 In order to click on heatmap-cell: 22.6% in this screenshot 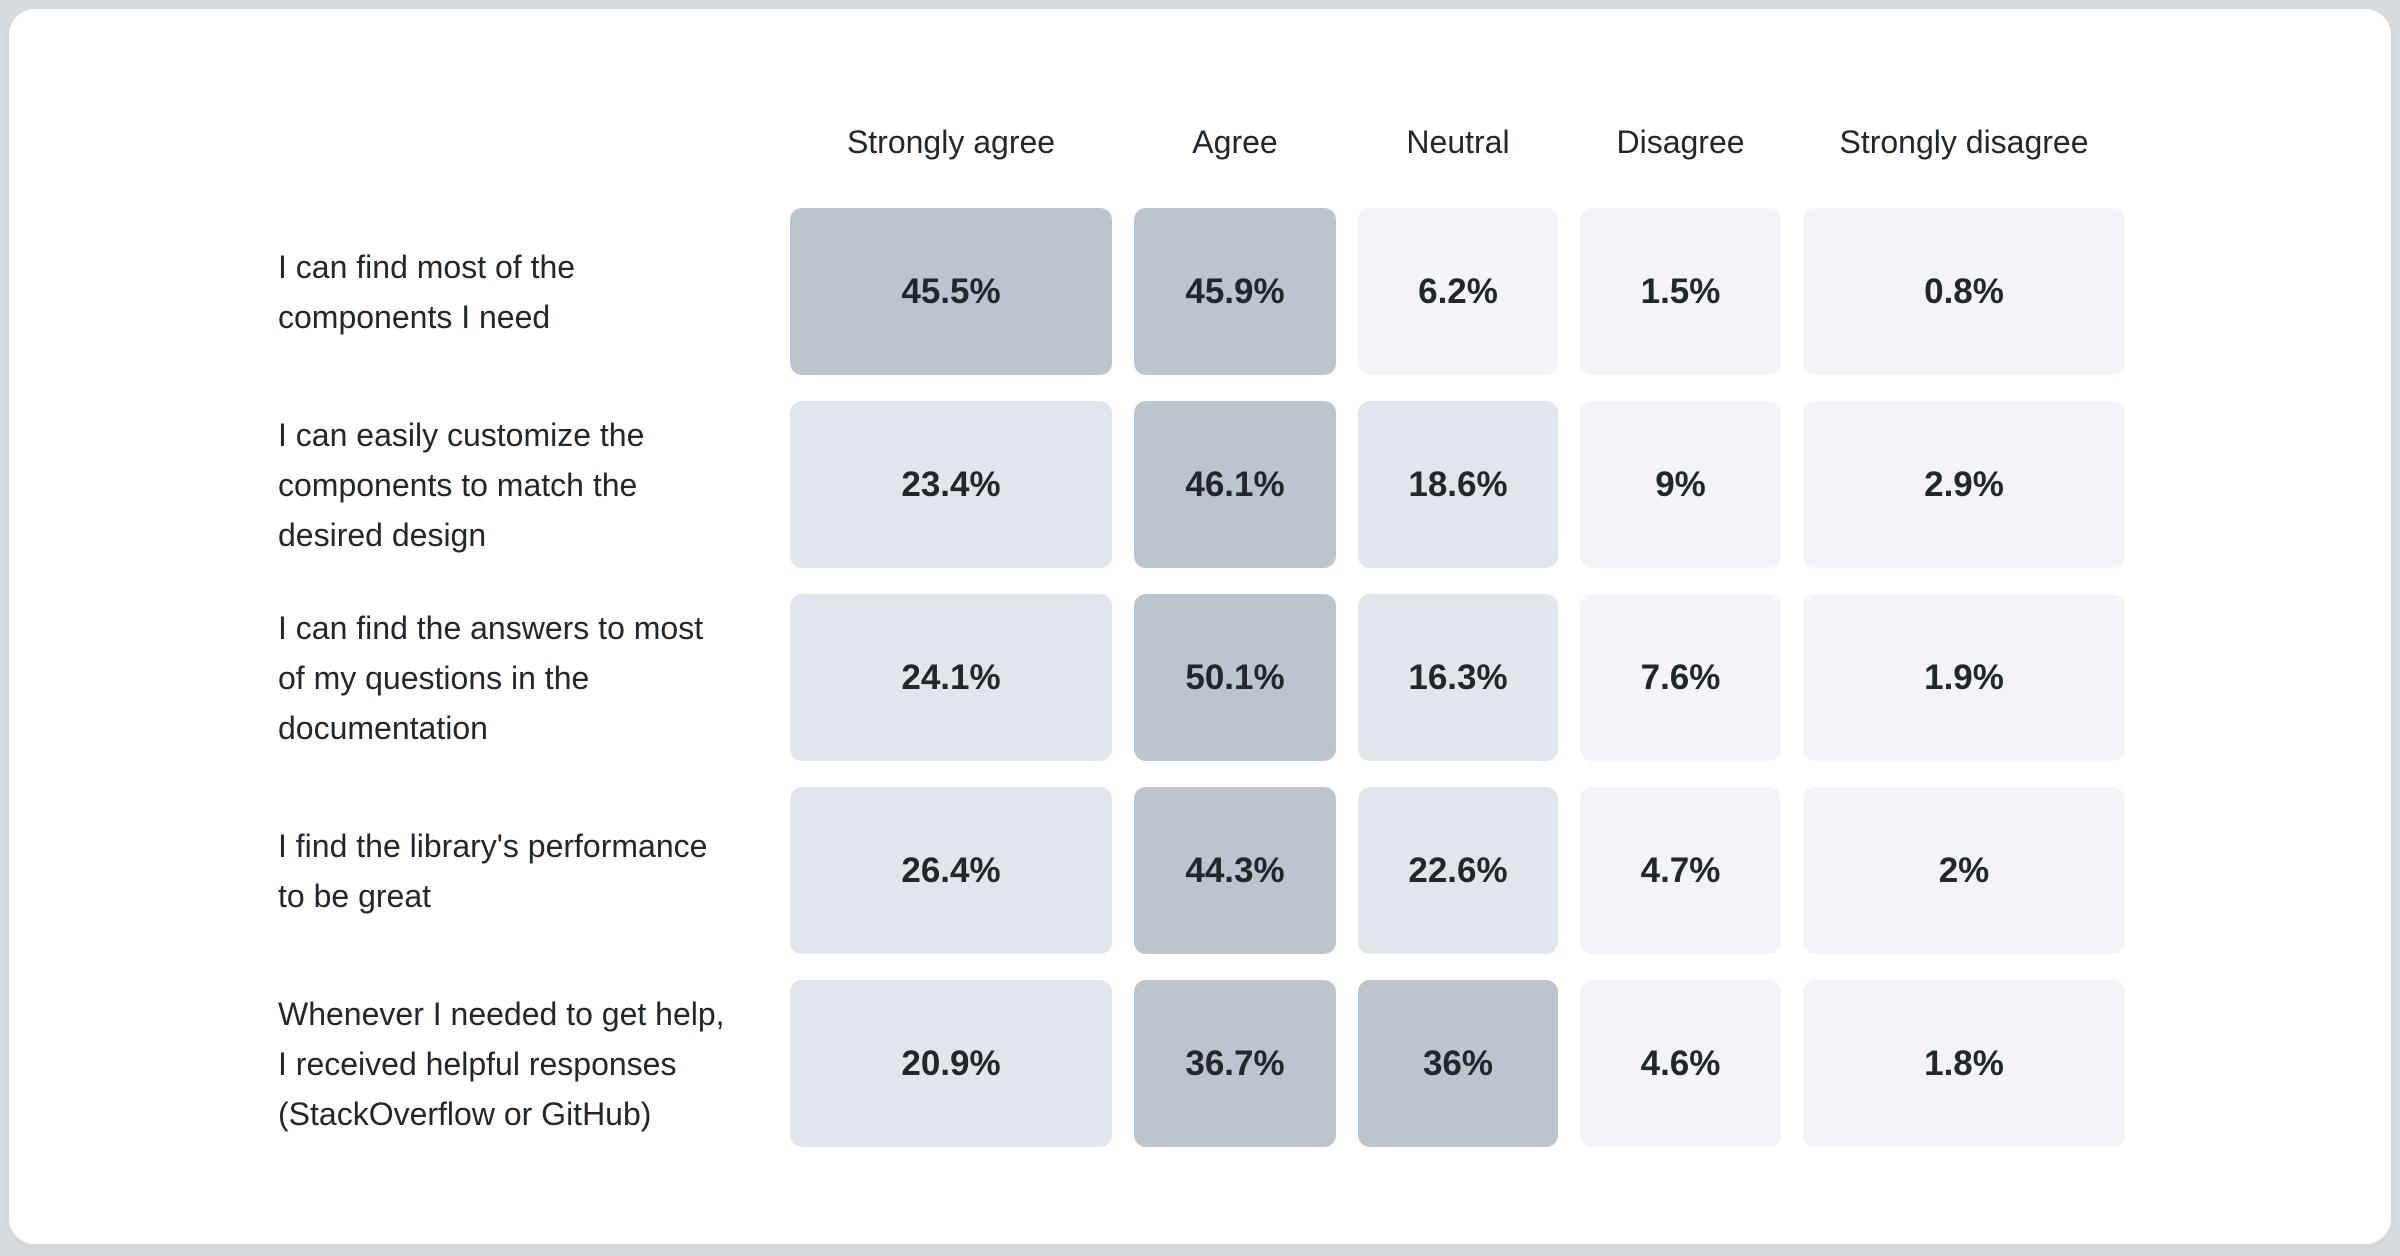, I will do `click(1458, 870)`.